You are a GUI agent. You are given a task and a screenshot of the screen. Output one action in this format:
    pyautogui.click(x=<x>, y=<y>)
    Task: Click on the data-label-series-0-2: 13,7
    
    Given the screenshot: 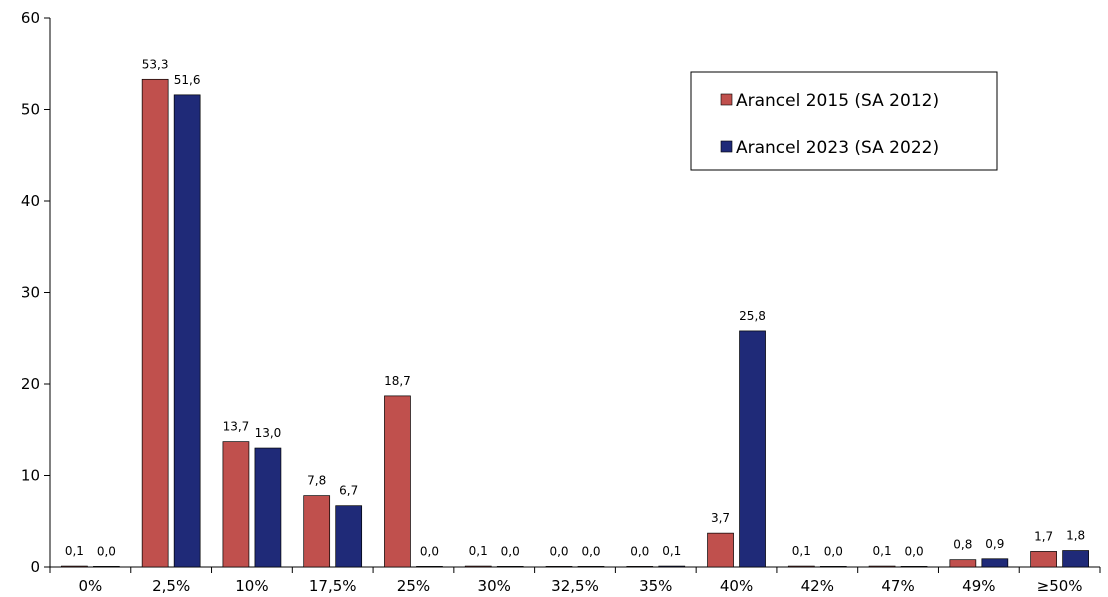 What is the action you would take?
    pyautogui.click(x=236, y=427)
    